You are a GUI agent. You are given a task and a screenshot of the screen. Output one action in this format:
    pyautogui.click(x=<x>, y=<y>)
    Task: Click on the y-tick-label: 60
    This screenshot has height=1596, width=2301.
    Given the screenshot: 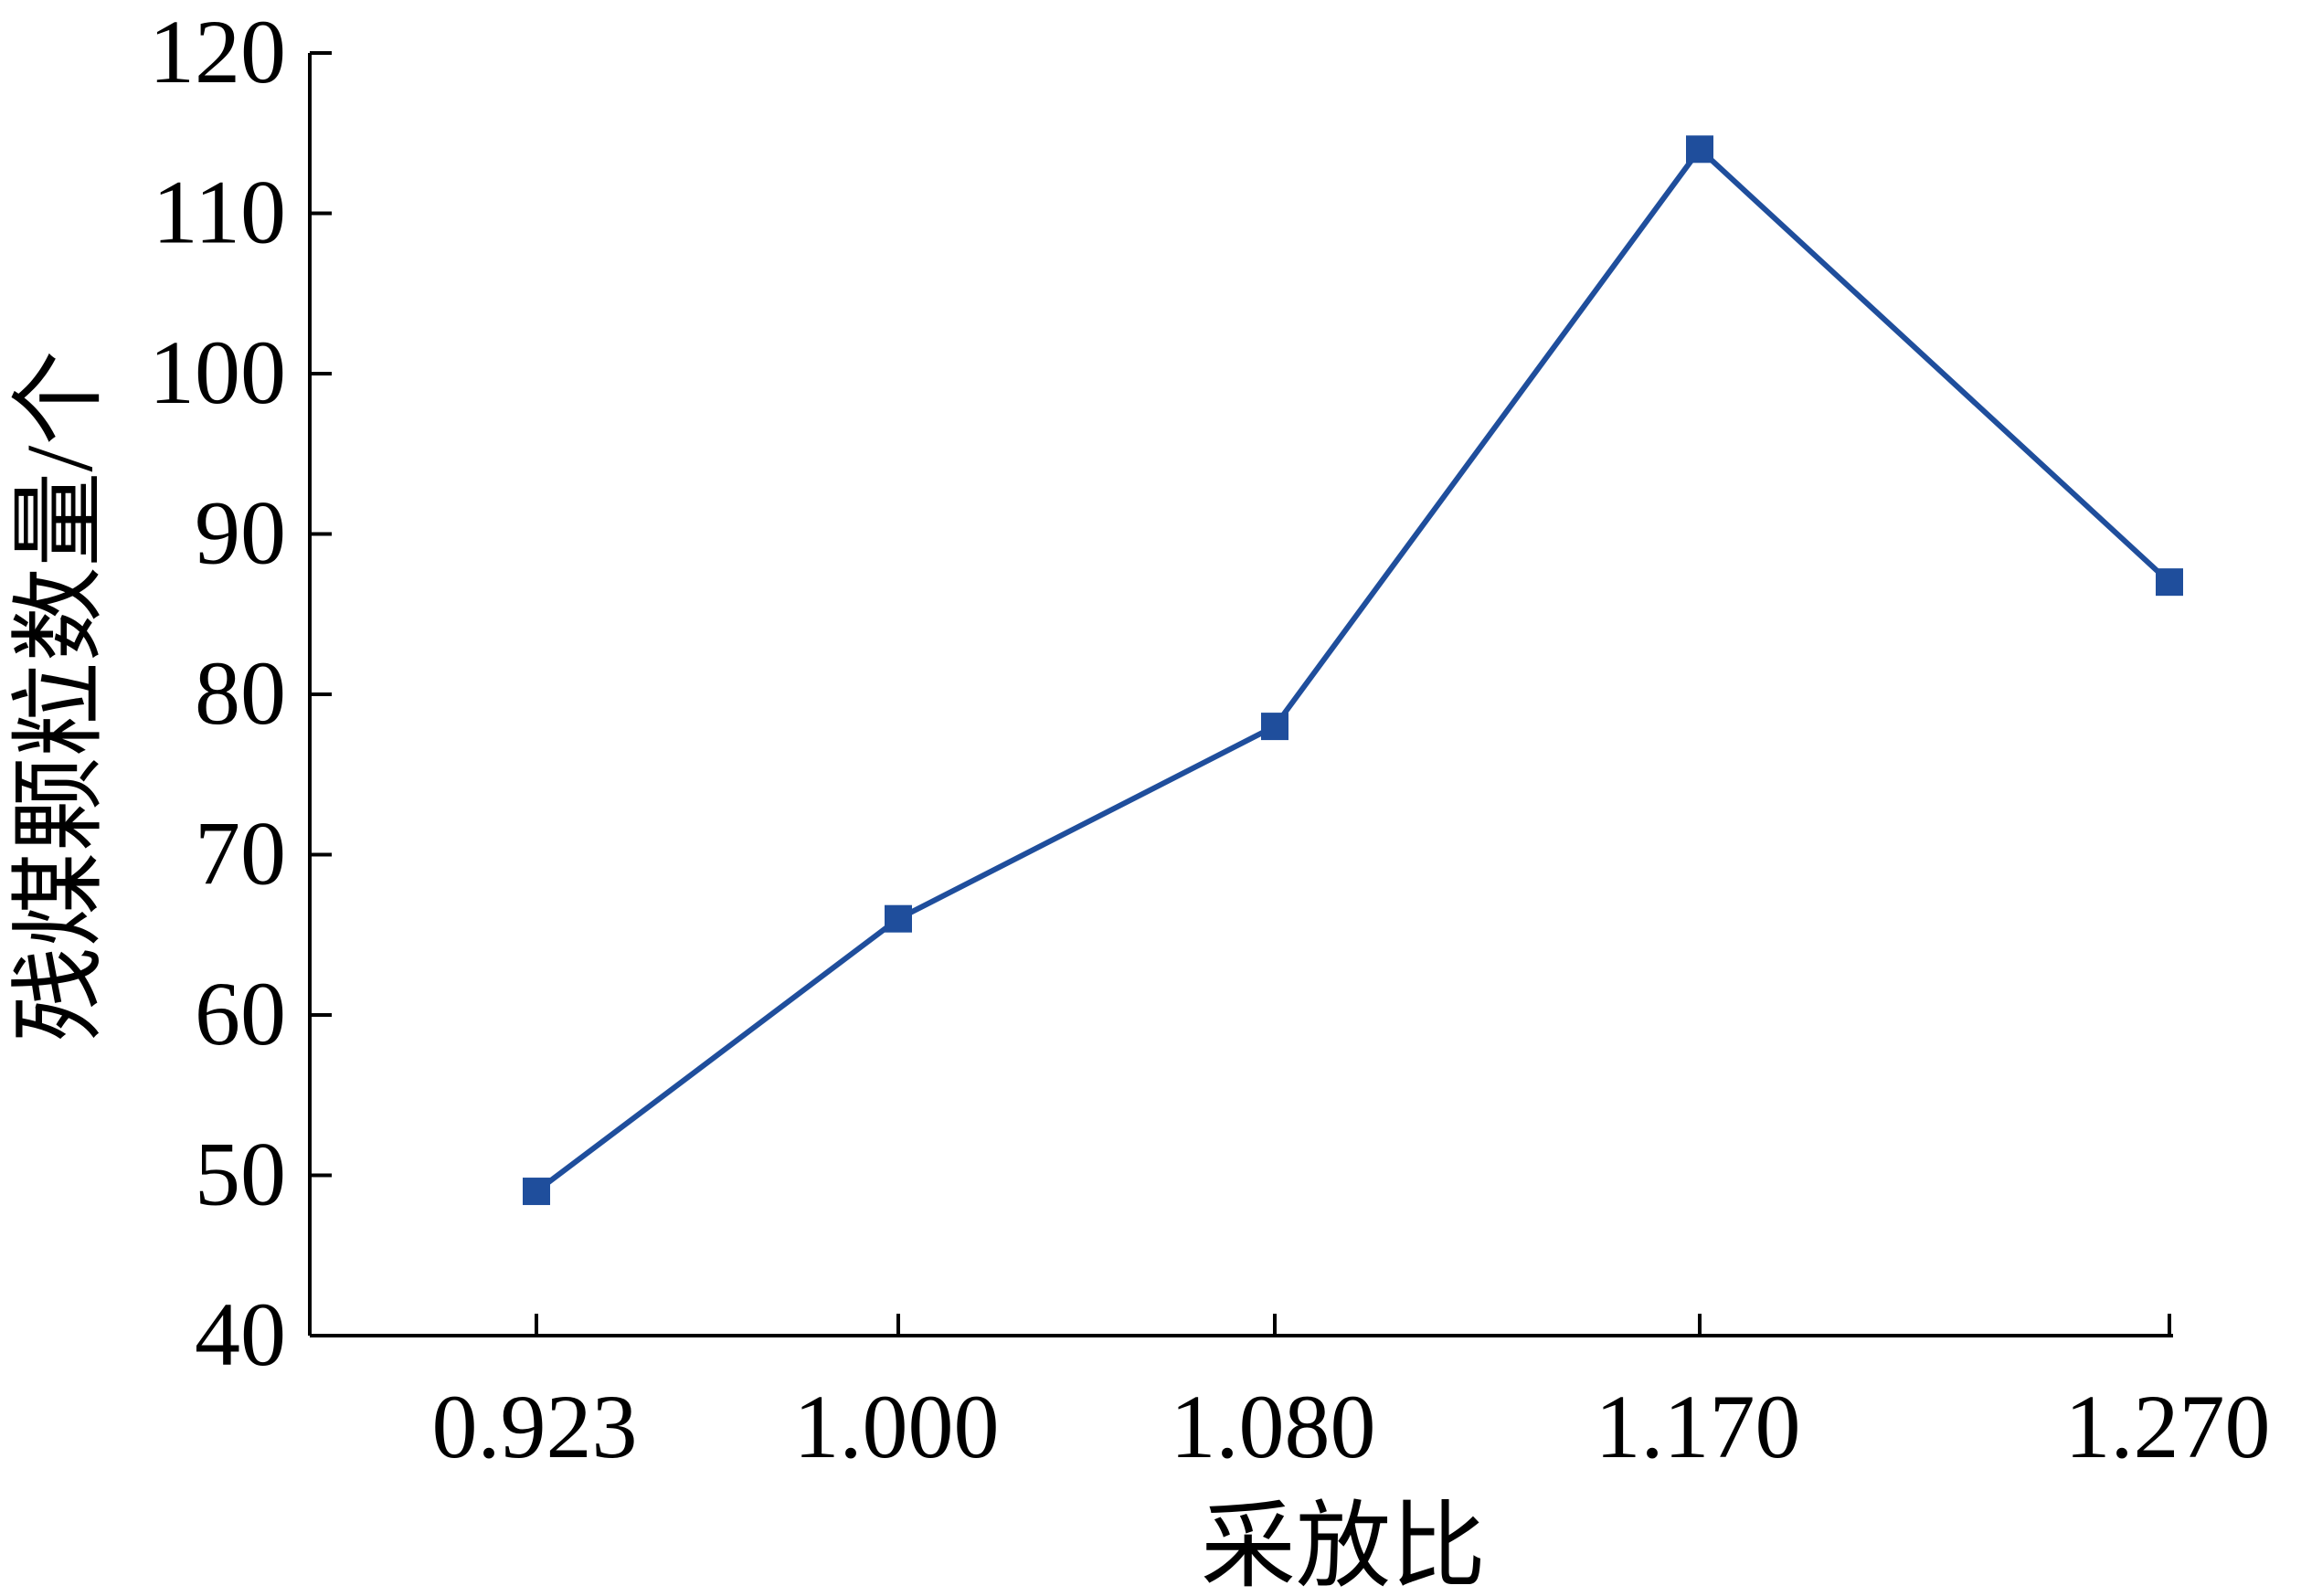 What is the action you would take?
    pyautogui.click(x=240, y=1013)
    